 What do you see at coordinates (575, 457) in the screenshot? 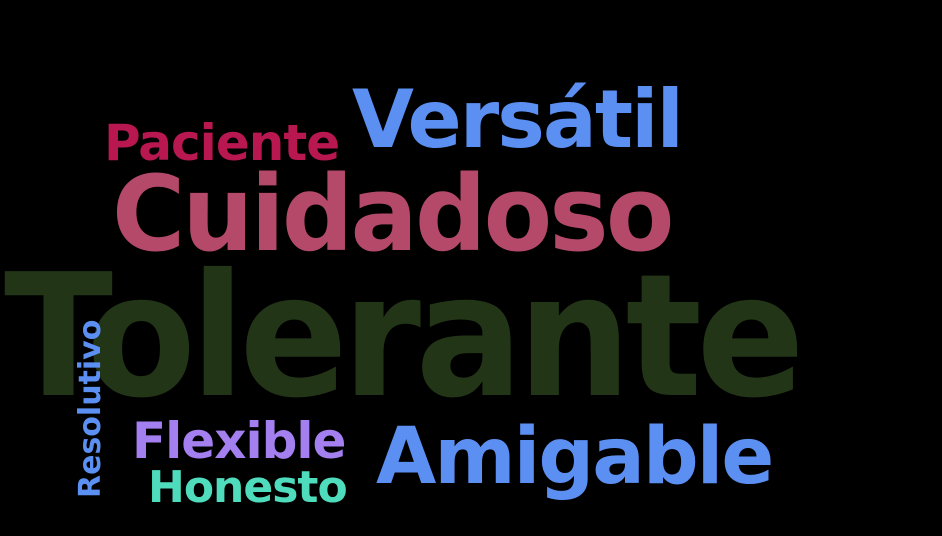
I see `word-amigable: Amigable` at bounding box center [575, 457].